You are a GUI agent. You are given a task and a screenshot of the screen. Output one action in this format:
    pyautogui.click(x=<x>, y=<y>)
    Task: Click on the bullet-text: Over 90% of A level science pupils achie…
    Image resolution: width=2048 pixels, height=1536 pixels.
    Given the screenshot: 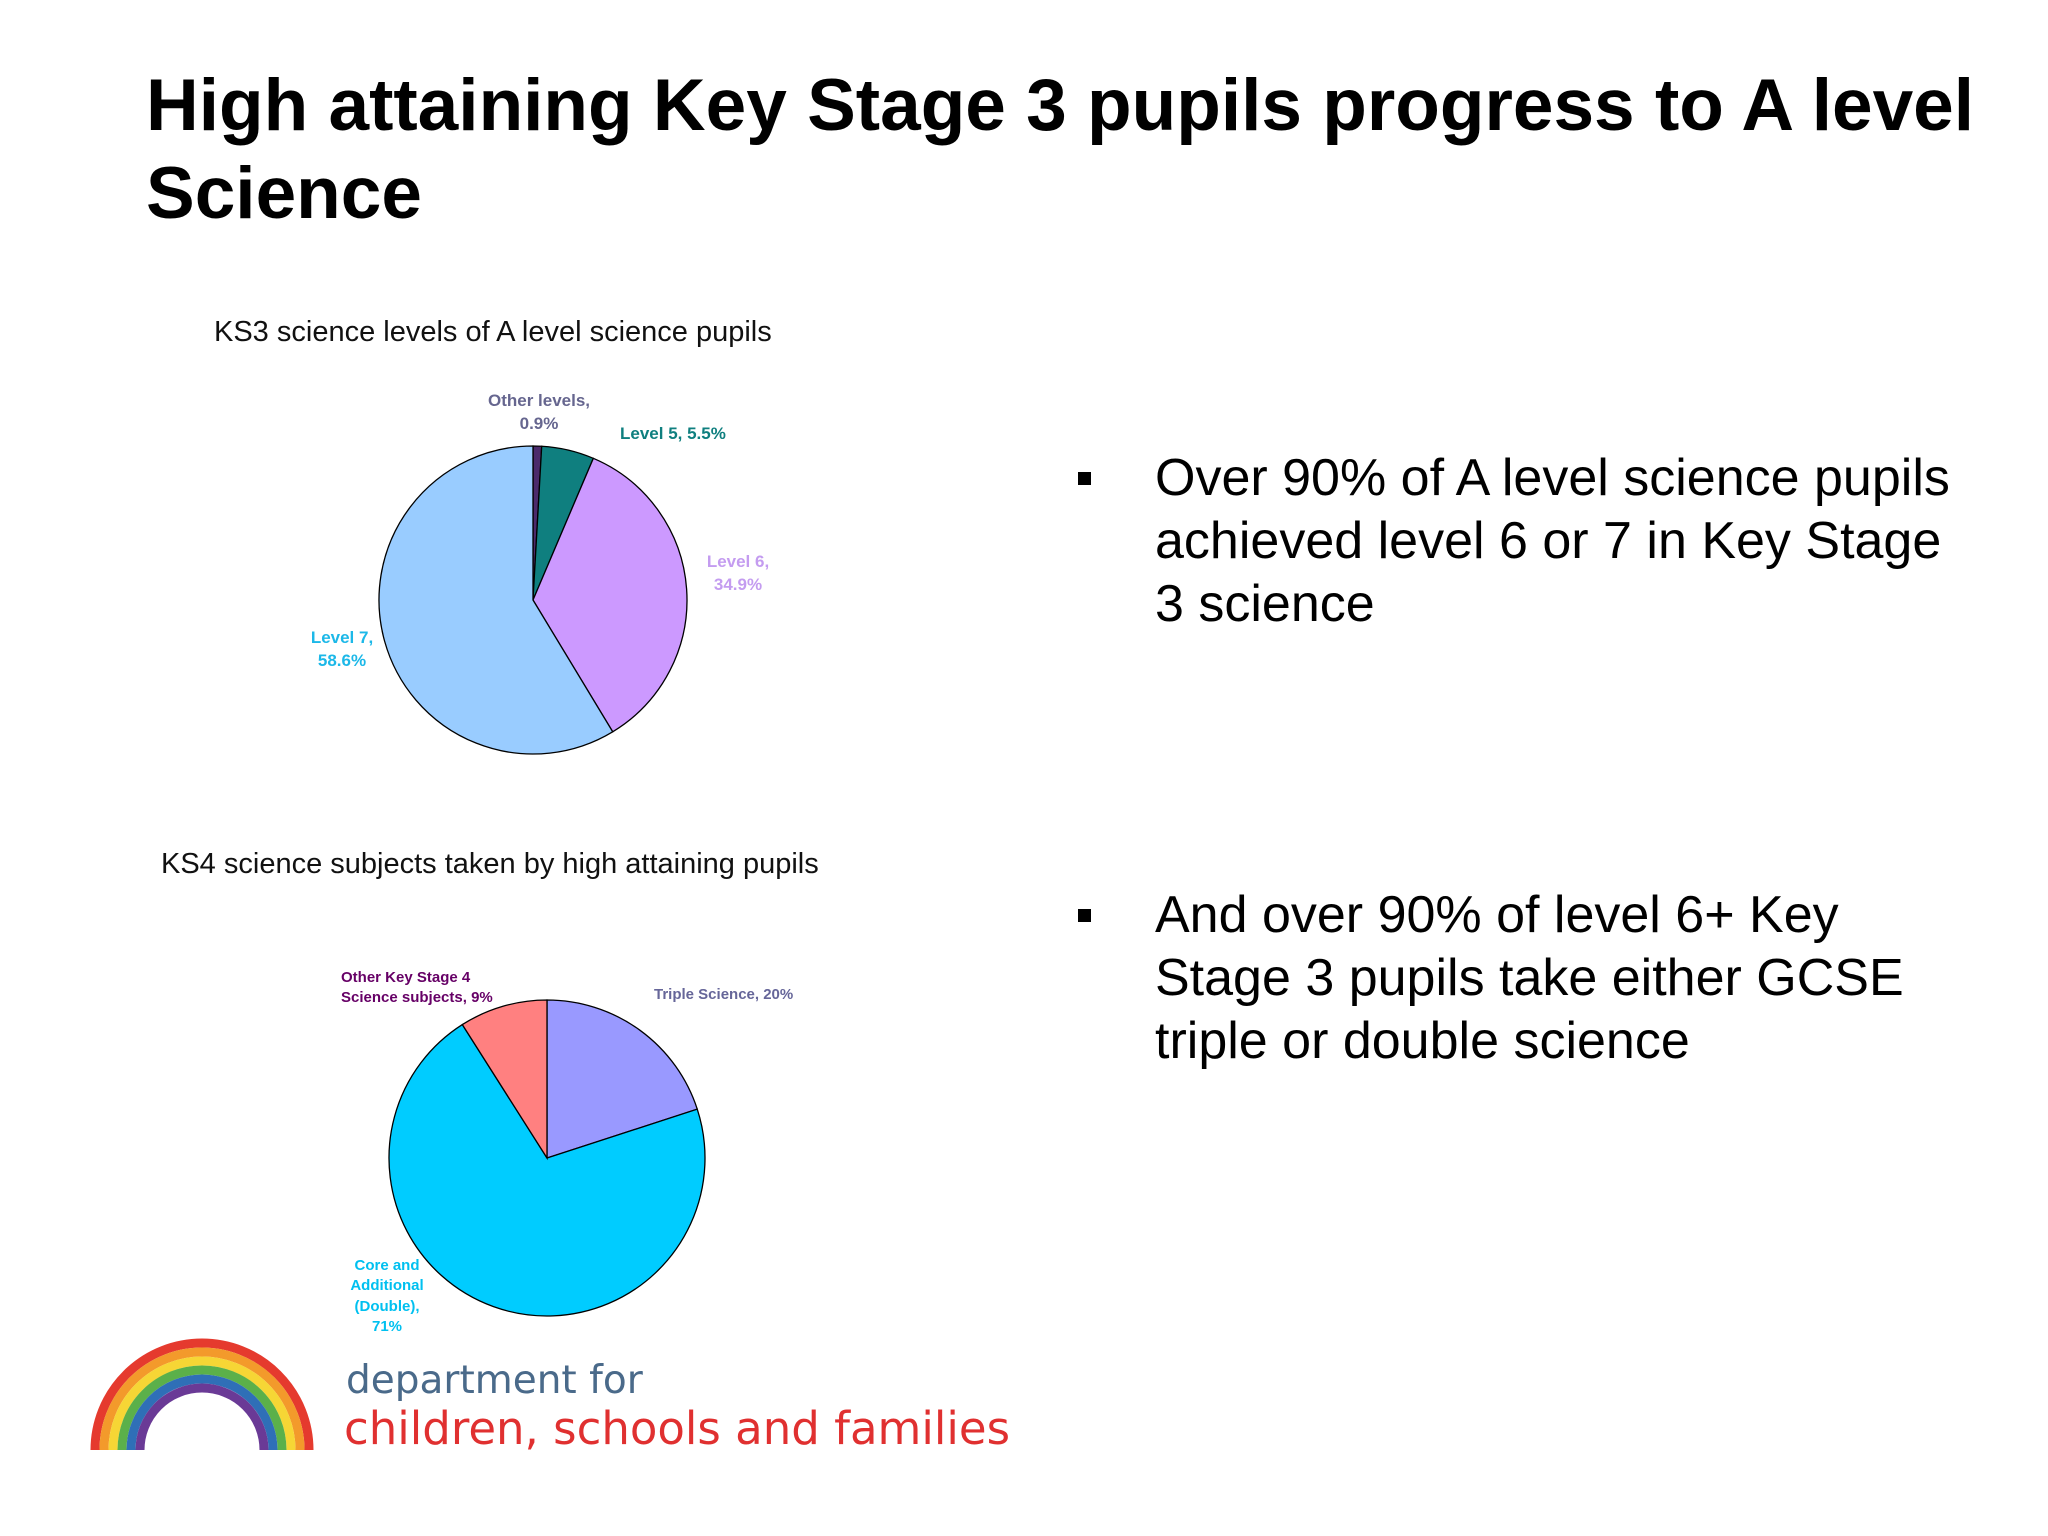 What is the action you would take?
    pyautogui.click(x=1552, y=541)
    